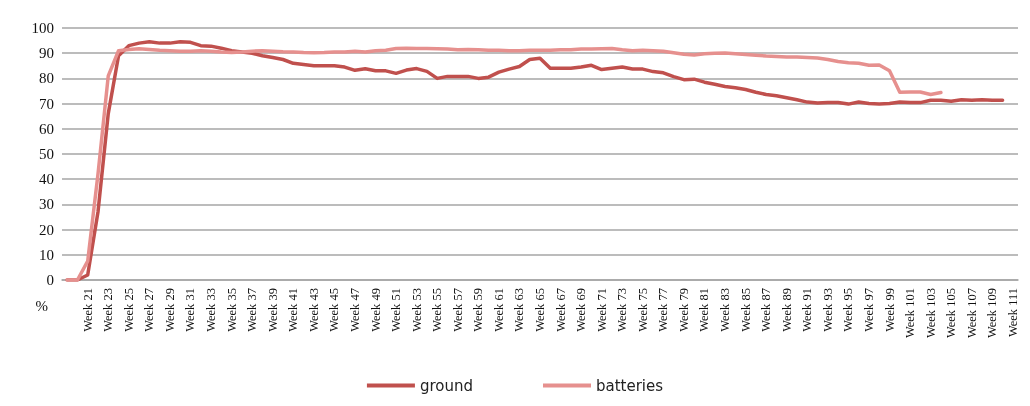  I want to click on x-tick-label: Week 33, so click(211, 310).